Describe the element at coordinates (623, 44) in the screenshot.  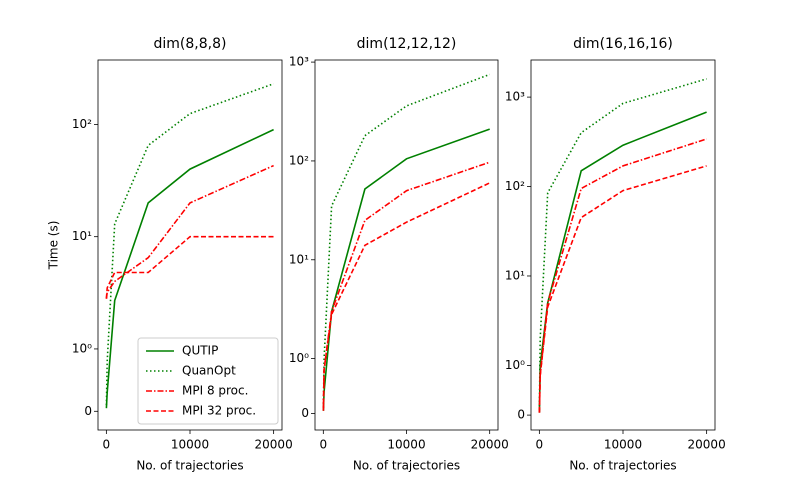
I see `subplot-title: dim(16,16,16)` at that location.